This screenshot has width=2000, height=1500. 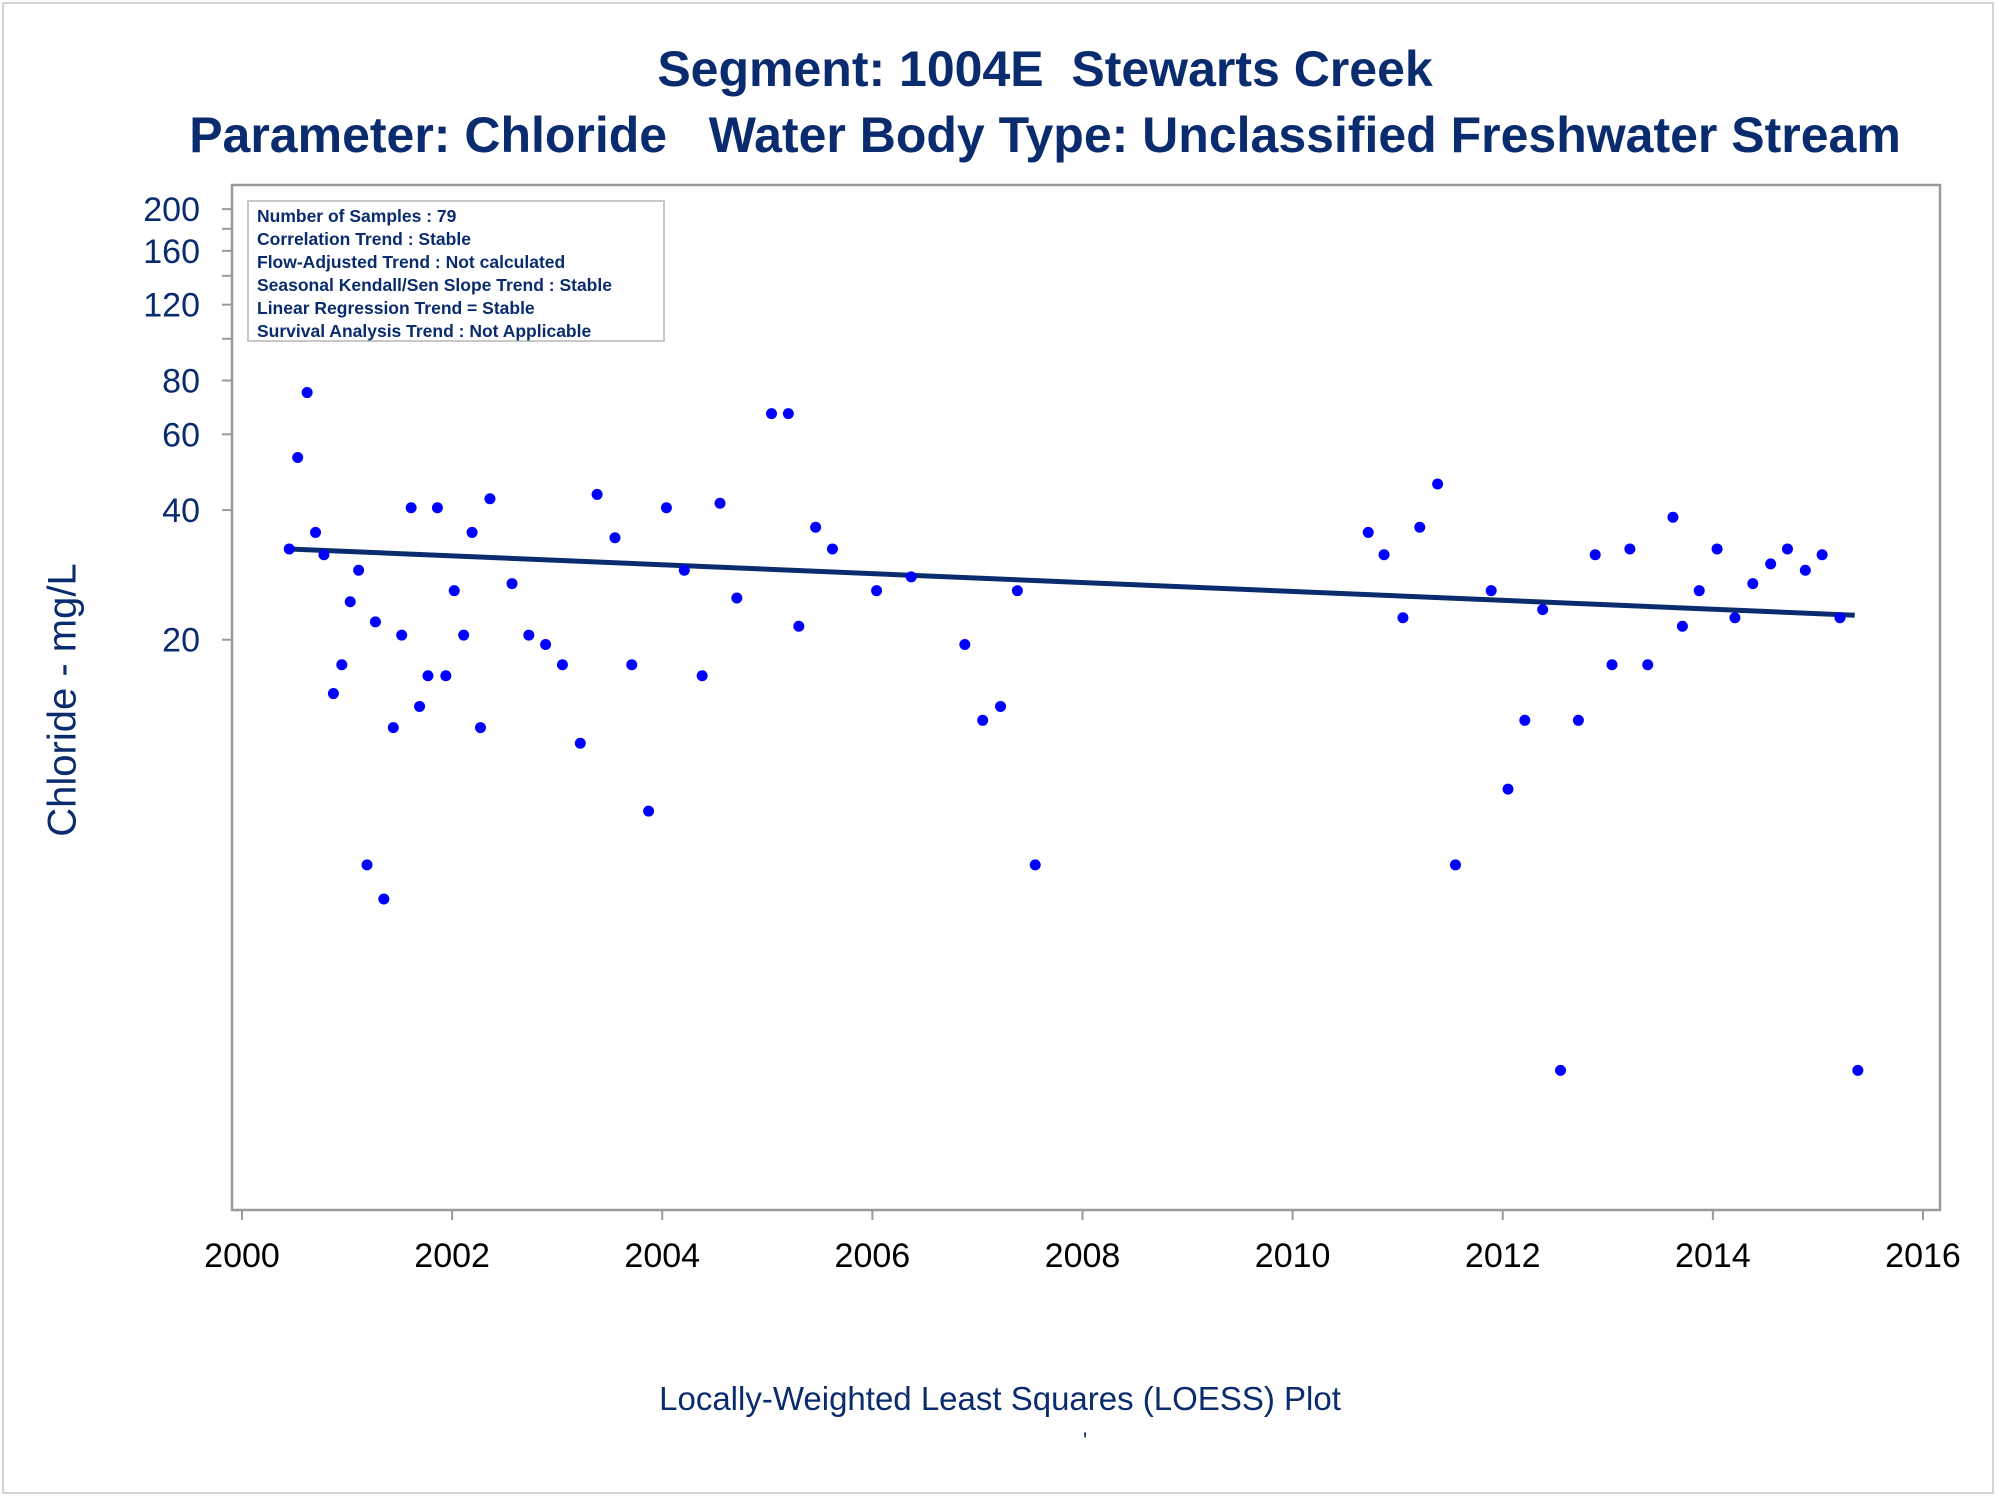 I want to click on stats-line: Correlation Trend : Stable, so click(x=364, y=239).